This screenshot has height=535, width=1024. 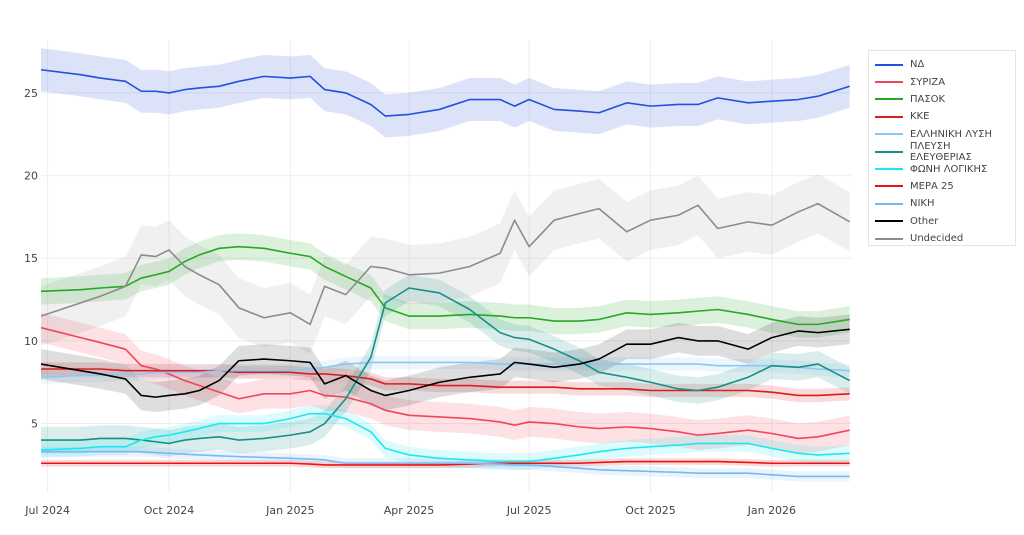 I want to click on legend-item: ΣΥΡΙΖΑ, so click(x=942, y=81).